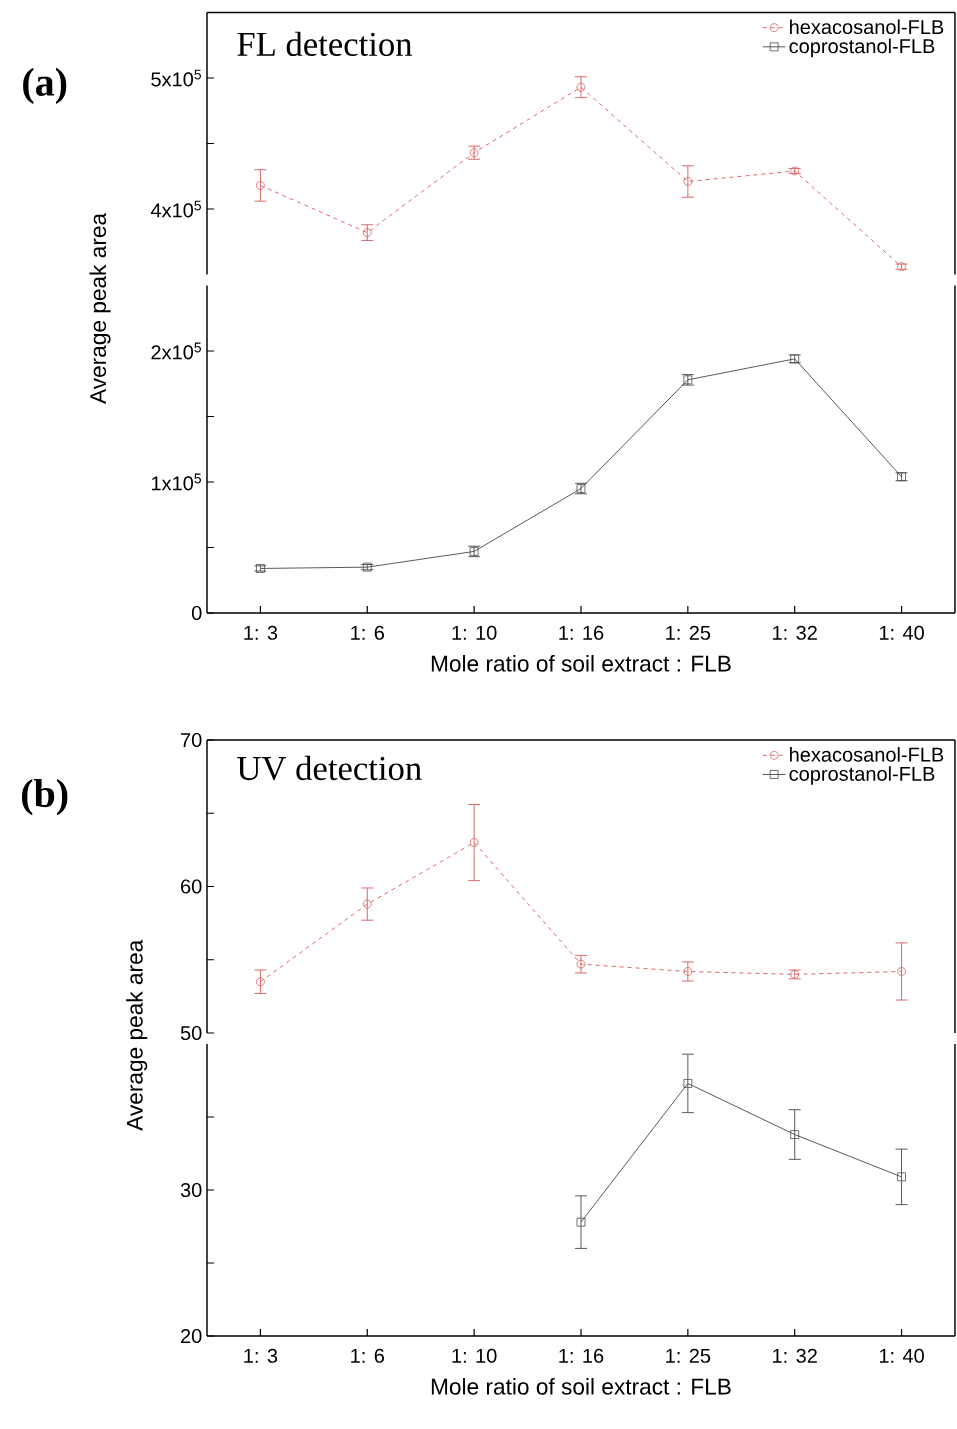 The image size is (957, 1429). Describe the element at coordinates (45, 86) in the screenshot. I see `text: (a)` at that location.